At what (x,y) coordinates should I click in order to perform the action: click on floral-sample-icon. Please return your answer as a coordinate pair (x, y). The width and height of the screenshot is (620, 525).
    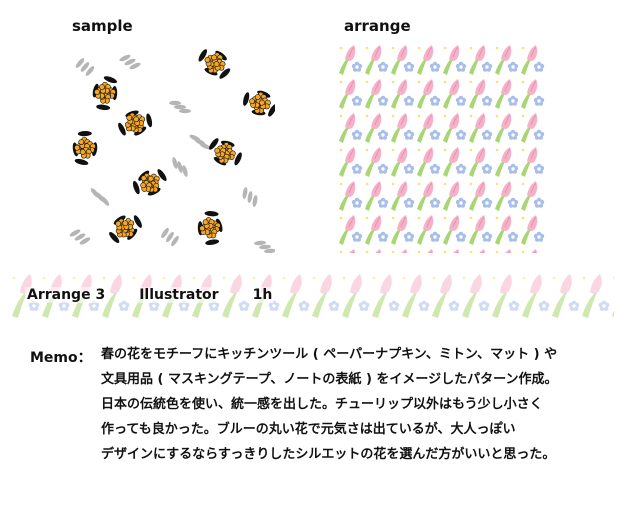
    Looking at the image, I should click on (170, 148).